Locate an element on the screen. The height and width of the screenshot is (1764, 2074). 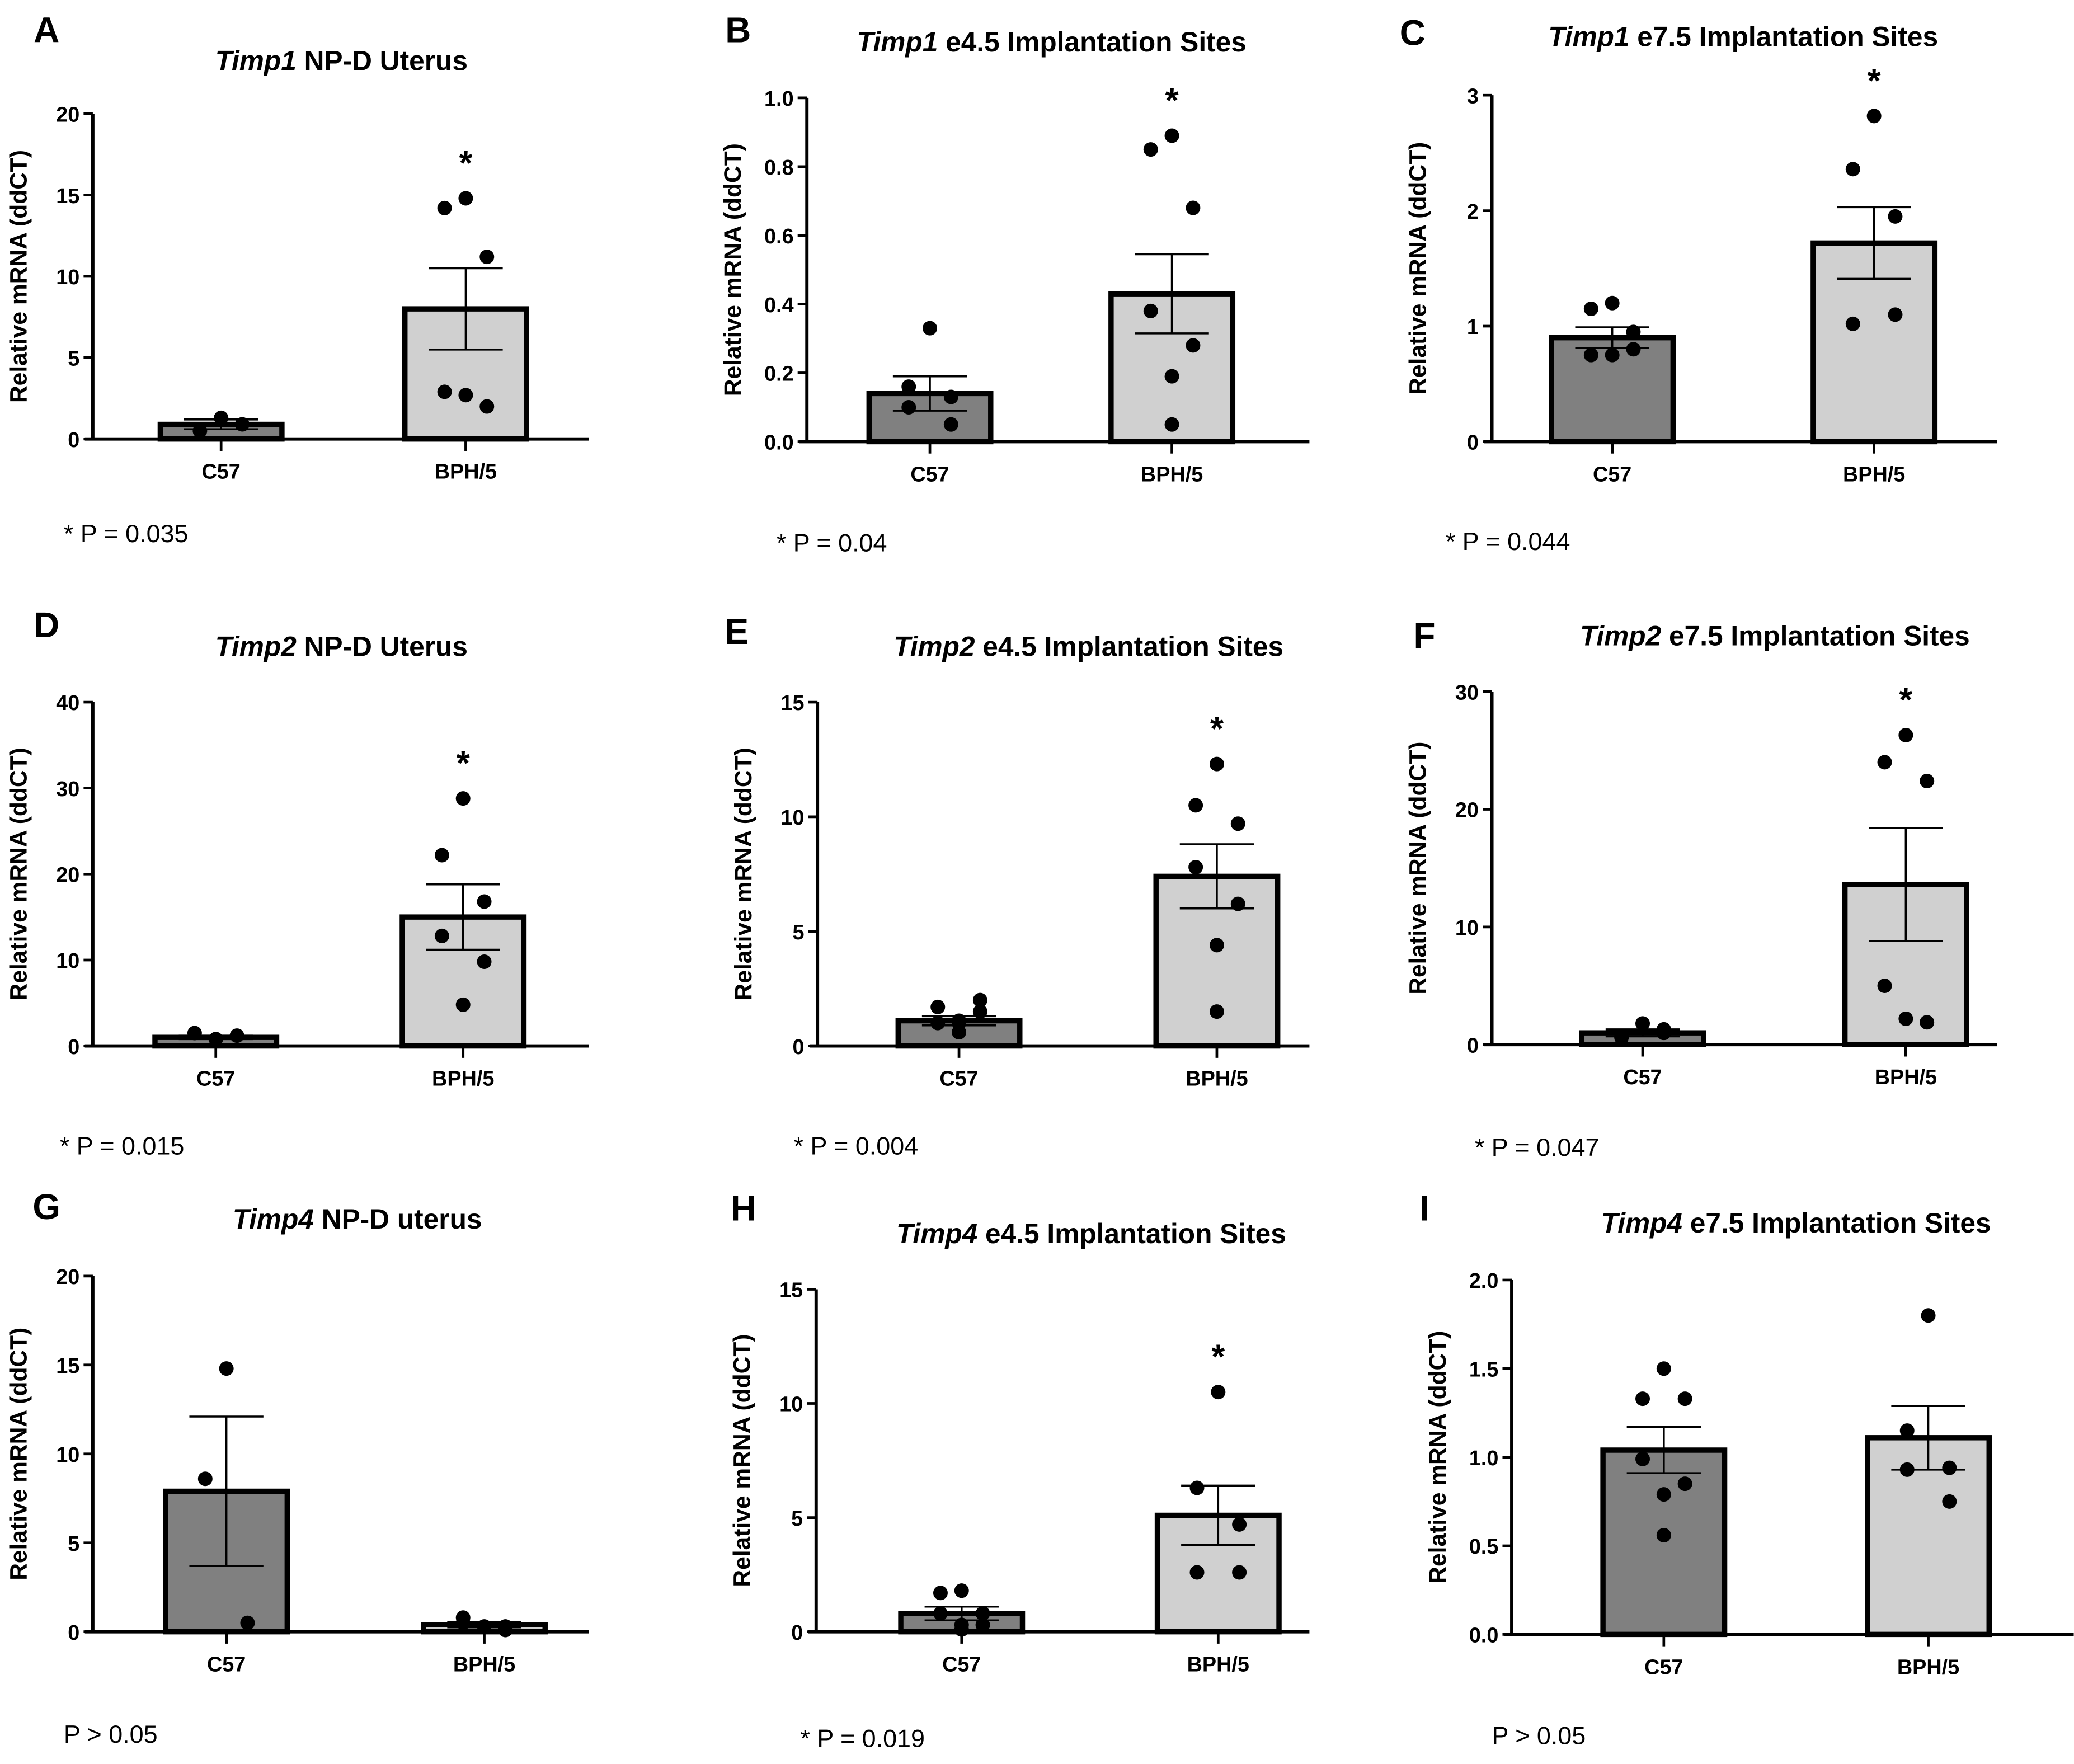
title-rest: NP-D uterus is located at coordinates (398, 1219).